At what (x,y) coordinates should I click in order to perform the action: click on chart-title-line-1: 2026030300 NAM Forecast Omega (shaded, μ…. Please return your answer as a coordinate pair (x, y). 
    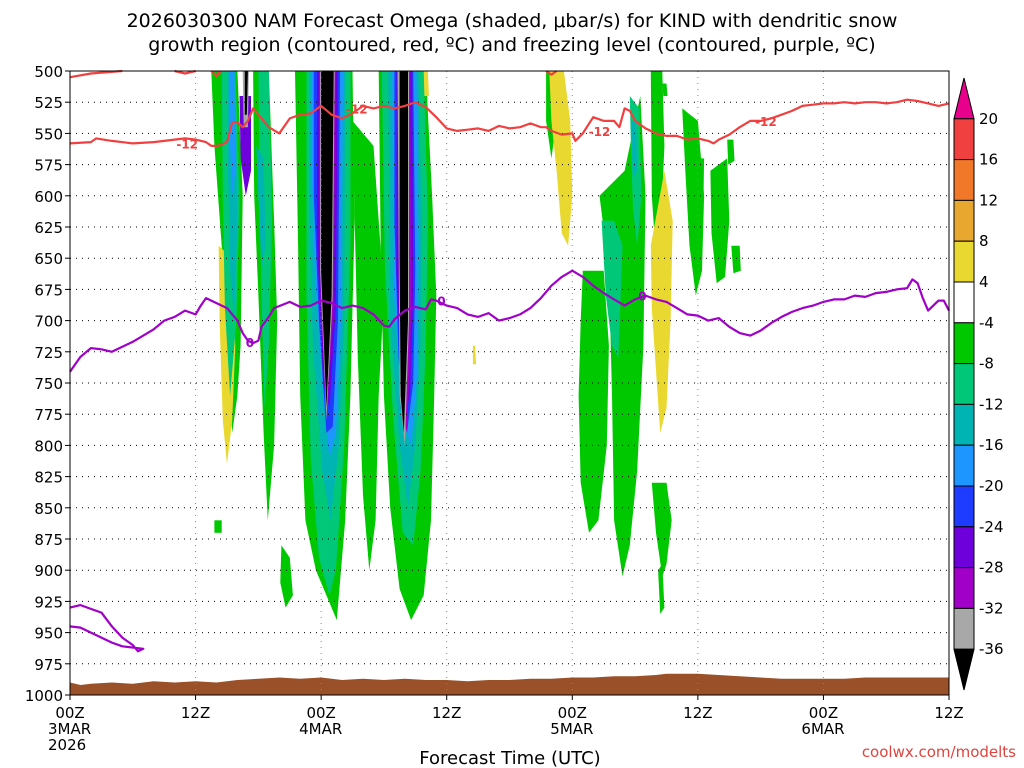
    Looking at the image, I should click on (512, 21).